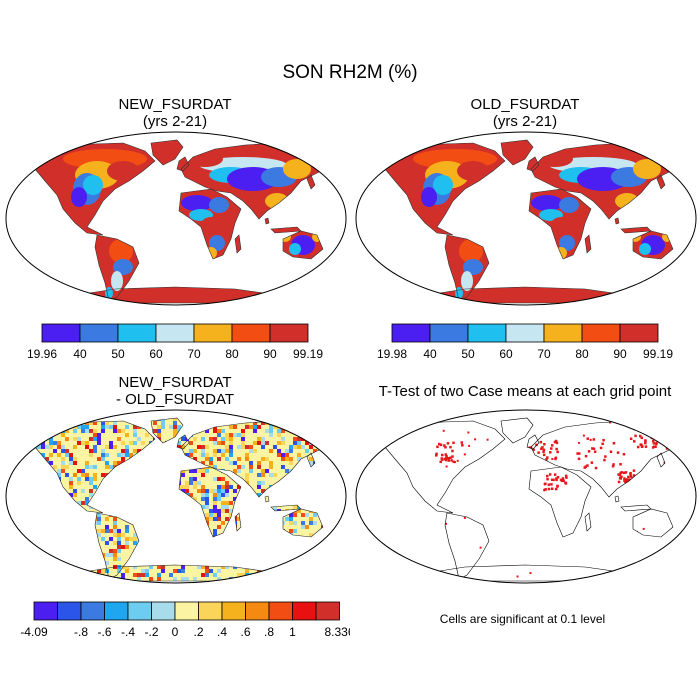  I want to click on panel-title-diff-line2: - OLD_FSURDAT, so click(175, 399).